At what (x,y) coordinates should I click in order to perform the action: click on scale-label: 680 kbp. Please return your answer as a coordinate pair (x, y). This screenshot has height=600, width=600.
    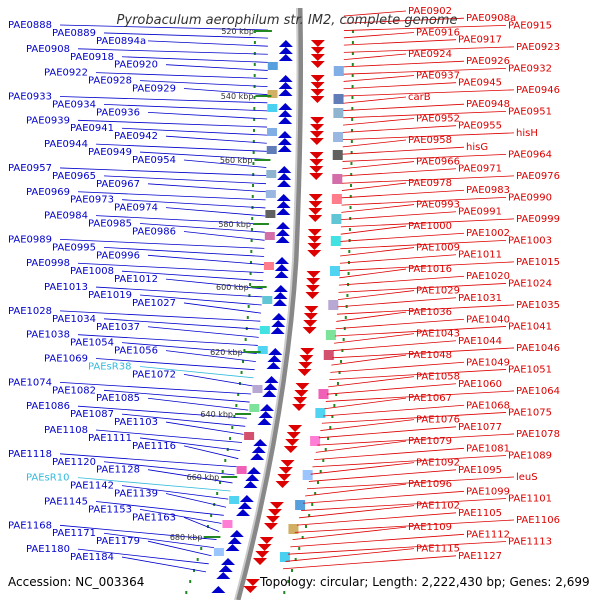
    Looking at the image, I should click on (186, 537).